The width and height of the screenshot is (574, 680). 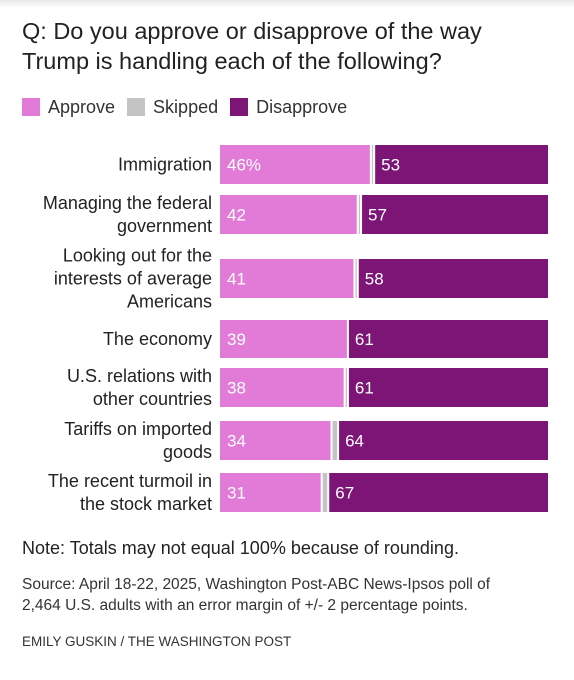 What do you see at coordinates (146, 504) in the screenshot?
I see `category-label: the stock market` at bounding box center [146, 504].